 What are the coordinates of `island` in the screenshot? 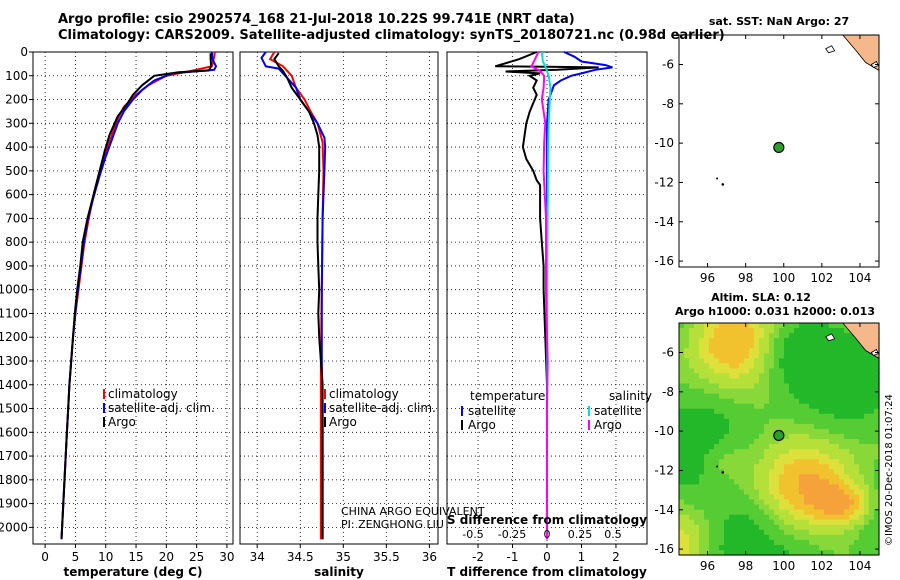 It's located at (874, 352).